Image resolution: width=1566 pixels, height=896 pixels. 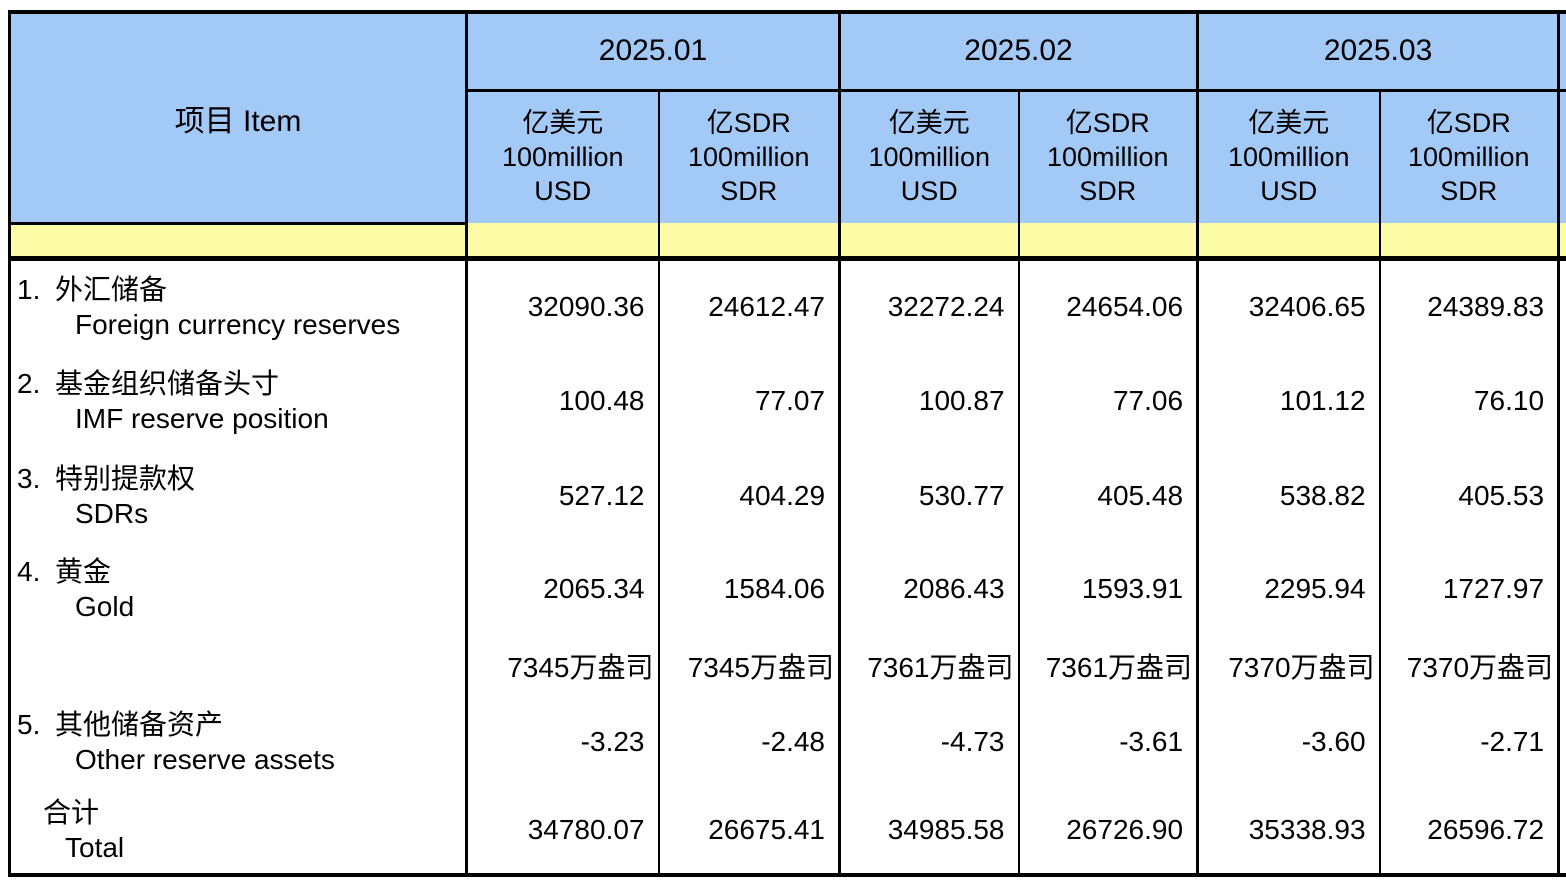 I want to click on item-name-zh: 2. 基金组织储备头寸, so click(x=238, y=383).